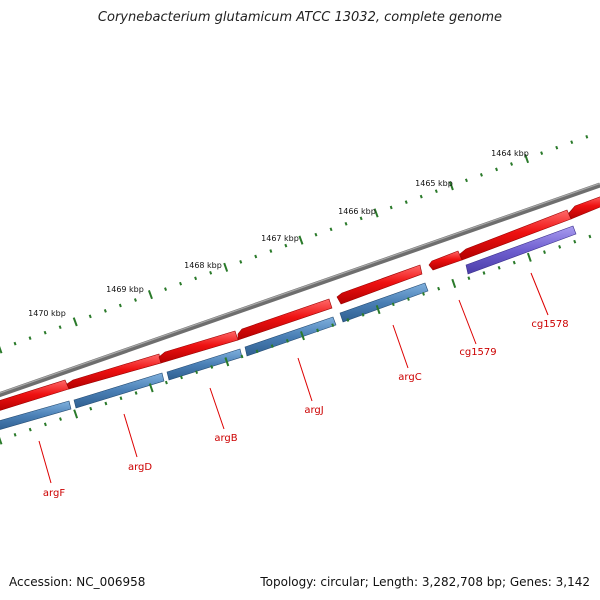  I want to click on gene-label-argB: argB, so click(225, 438).